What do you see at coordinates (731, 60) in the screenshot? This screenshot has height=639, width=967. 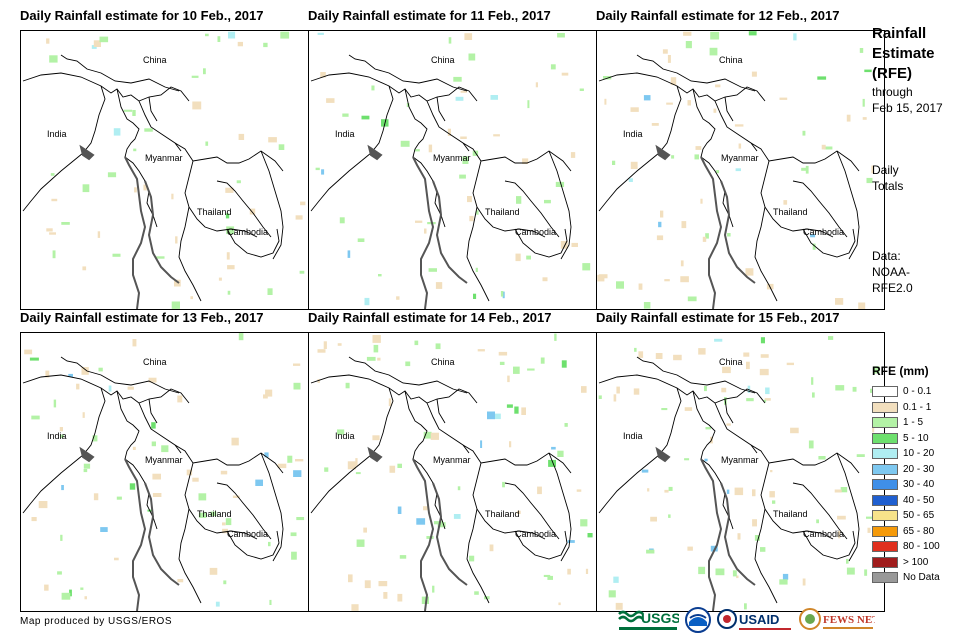 I see `country-label-china: China` at bounding box center [731, 60].